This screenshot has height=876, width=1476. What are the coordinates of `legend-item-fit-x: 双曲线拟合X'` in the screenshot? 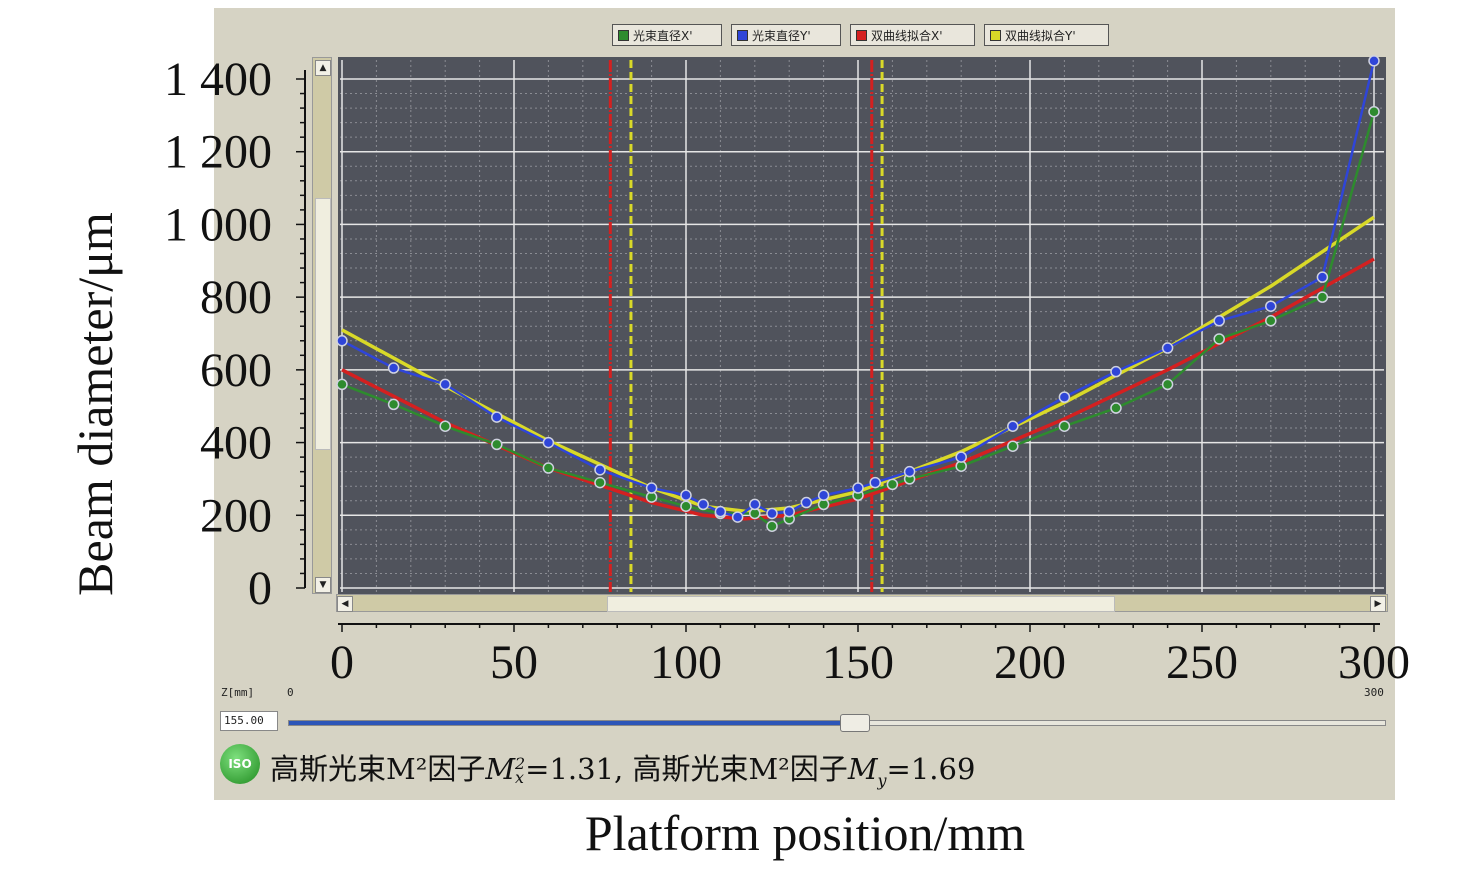 It's located at (912, 35).